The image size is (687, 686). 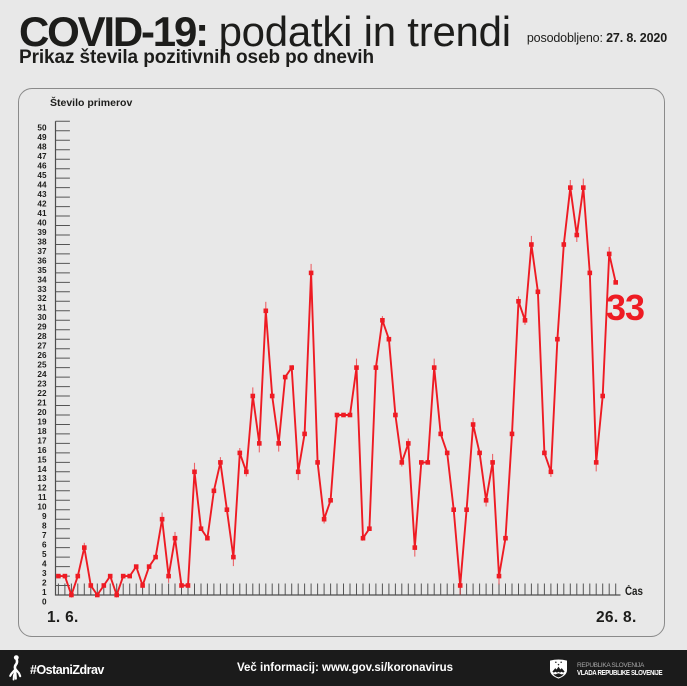 What do you see at coordinates (42, 156) in the screenshot?
I see `svg-text: 47` at bounding box center [42, 156].